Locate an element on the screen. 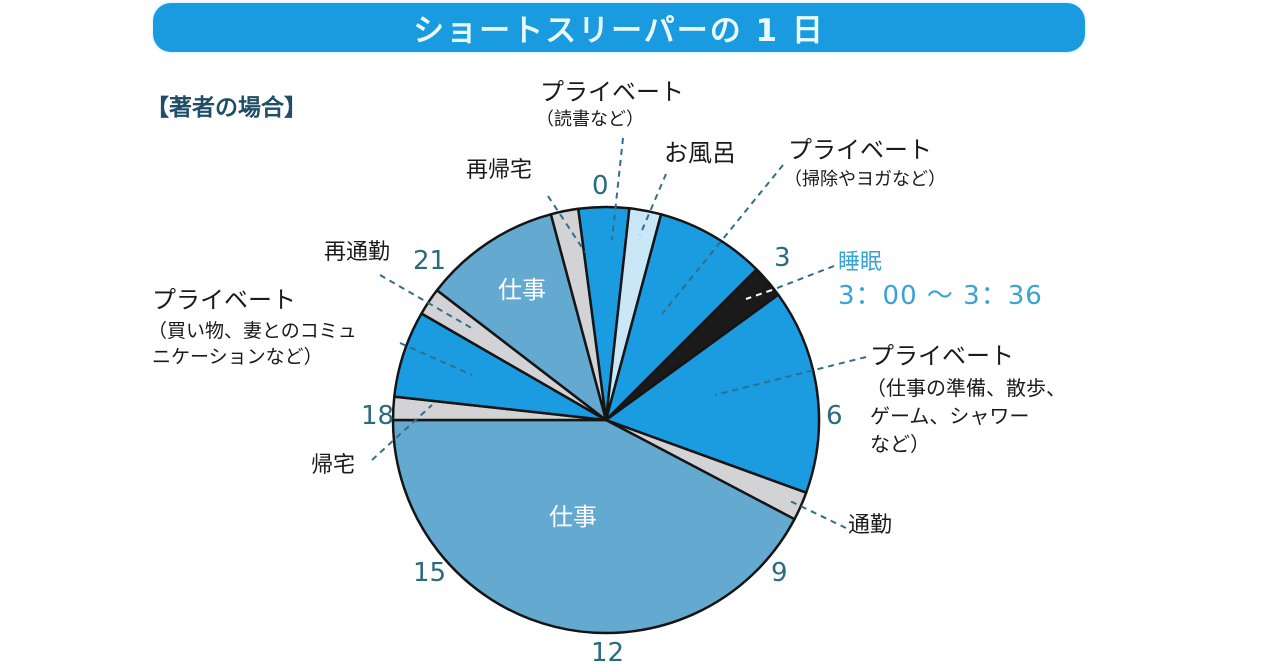 The width and height of the screenshot is (1280, 670). hour-tick-9: 9 is located at coordinates (779, 573).